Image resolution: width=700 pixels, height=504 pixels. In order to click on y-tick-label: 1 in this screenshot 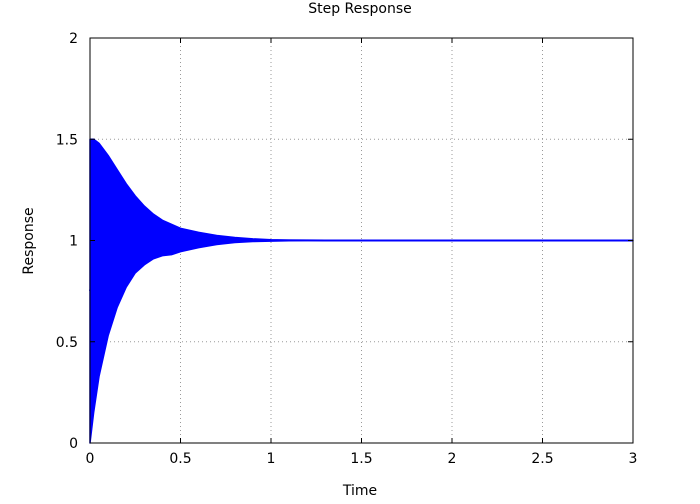, I will do `click(73, 242)`.